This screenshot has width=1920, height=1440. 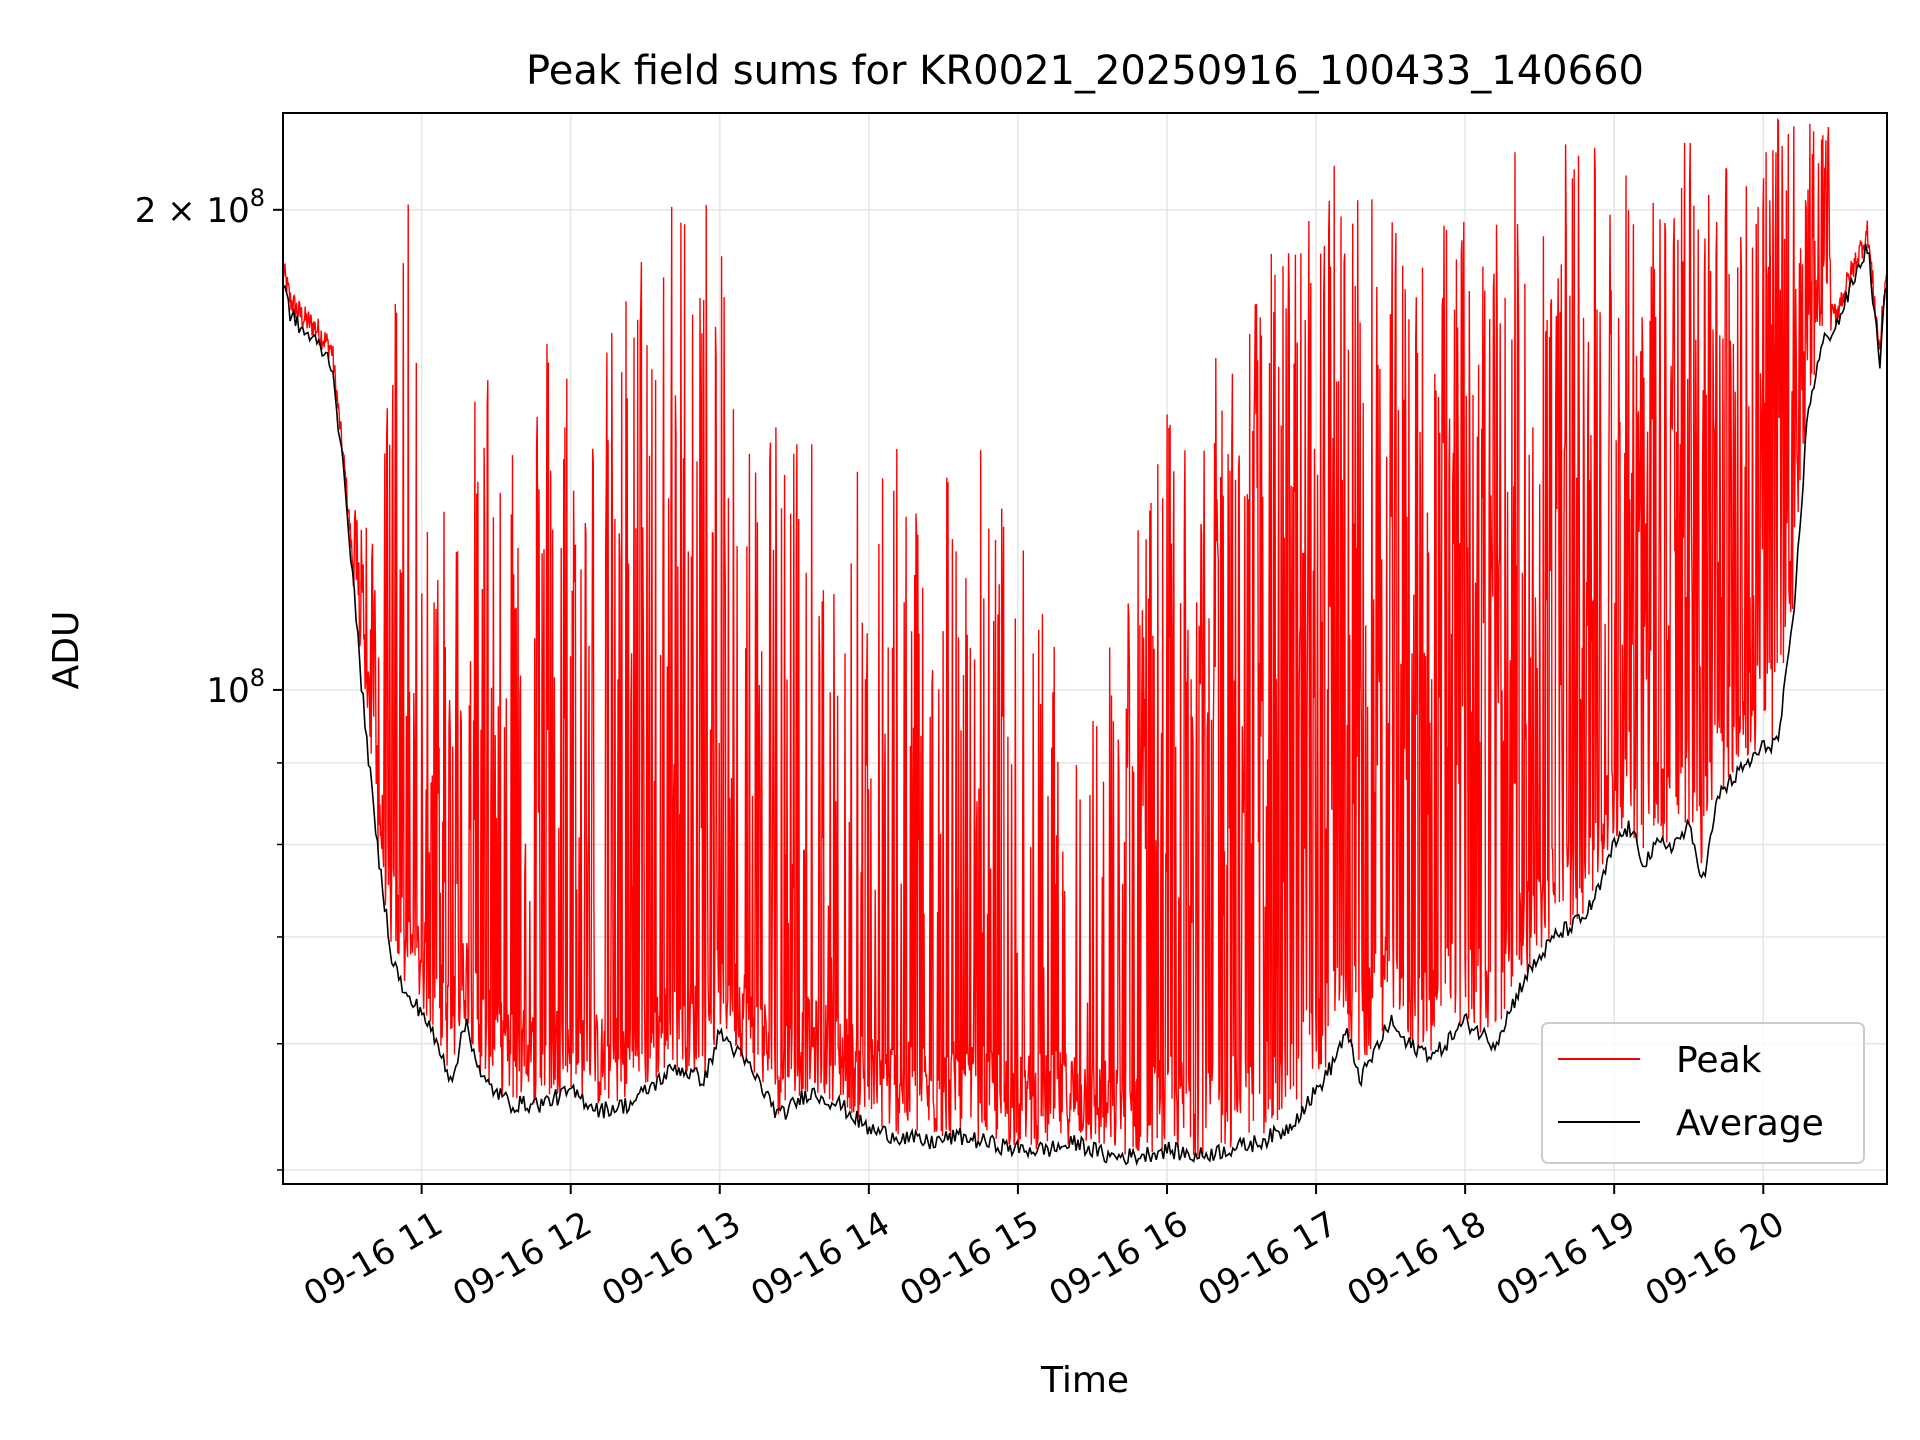 I want to click on legend: Peak Average, so click(x=1703, y=1093).